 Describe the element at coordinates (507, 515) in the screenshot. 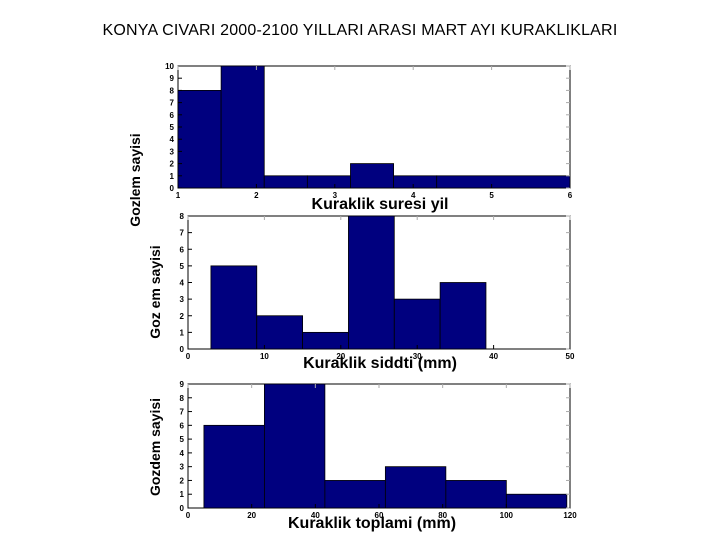

I see `x-tick-label: 100` at that location.